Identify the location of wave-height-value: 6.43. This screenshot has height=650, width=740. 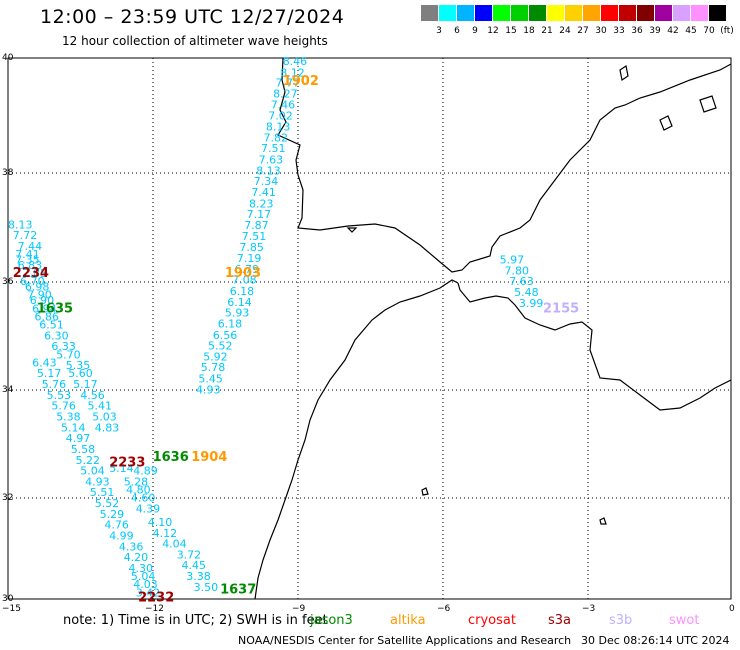
(44, 362).